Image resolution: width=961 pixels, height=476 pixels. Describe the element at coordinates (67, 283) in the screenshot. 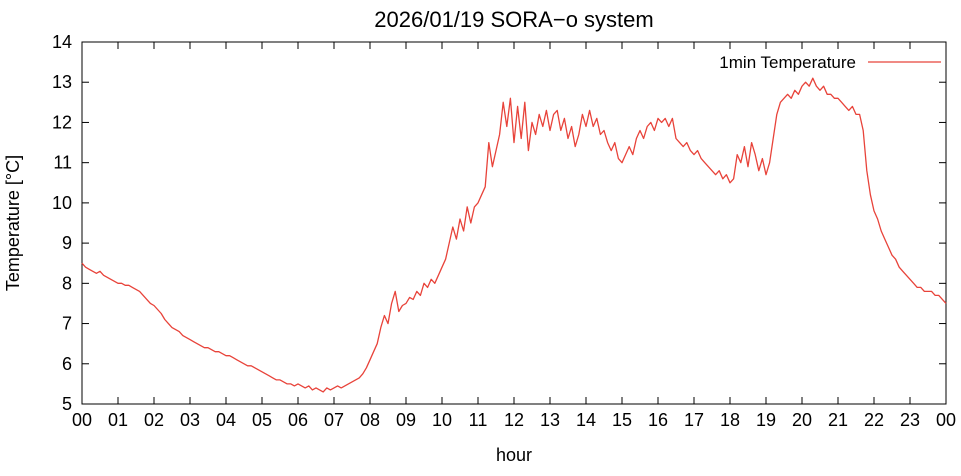

I see `y-tick-label: 8` at that location.